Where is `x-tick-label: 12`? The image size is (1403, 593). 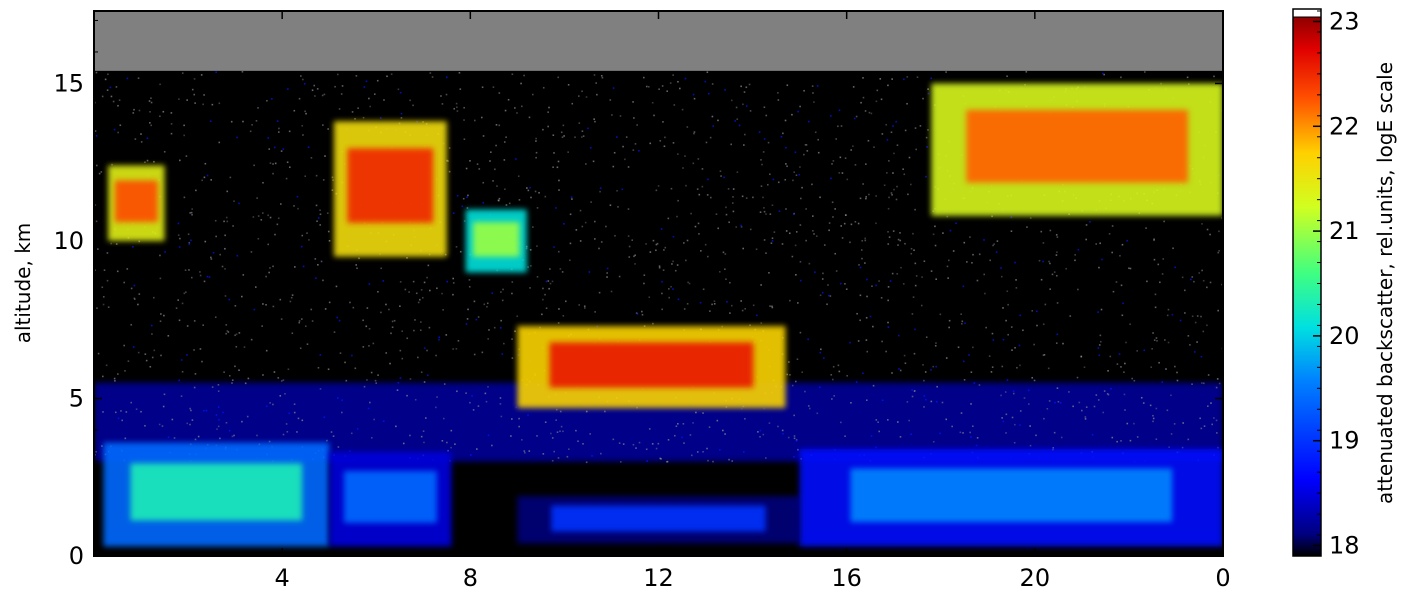
x-tick-label: 12 is located at coordinates (658, 578).